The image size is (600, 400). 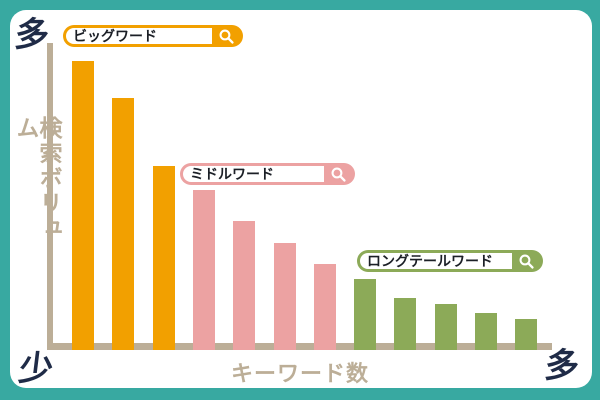 I want to click on search-tag-label: ミドルワード, so click(x=232, y=174).